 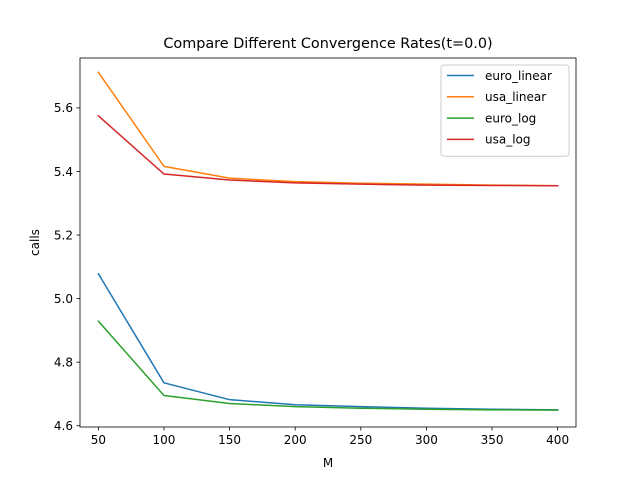 What do you see at coordinates (63, 299) in the screenshot?
I see `y-tick-label: 5.0` at bounding box center [63, 299].